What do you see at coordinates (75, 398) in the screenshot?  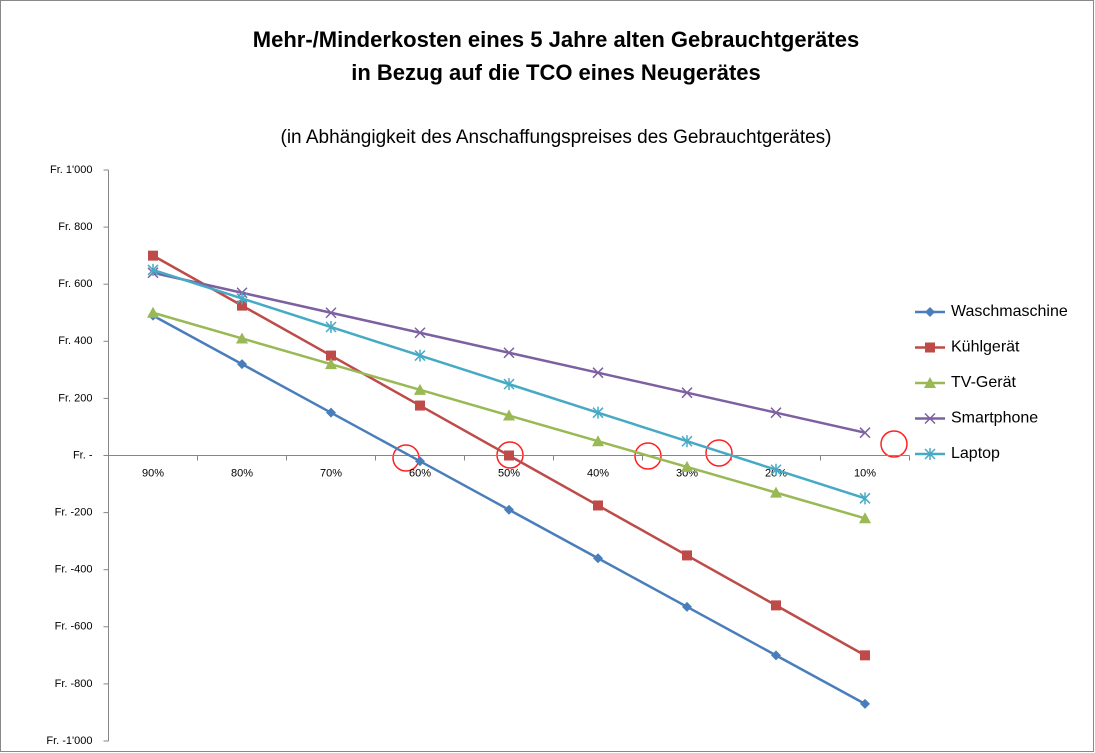 I see `y-tick-label: Fr. 200` at bounding box center [75, 398].